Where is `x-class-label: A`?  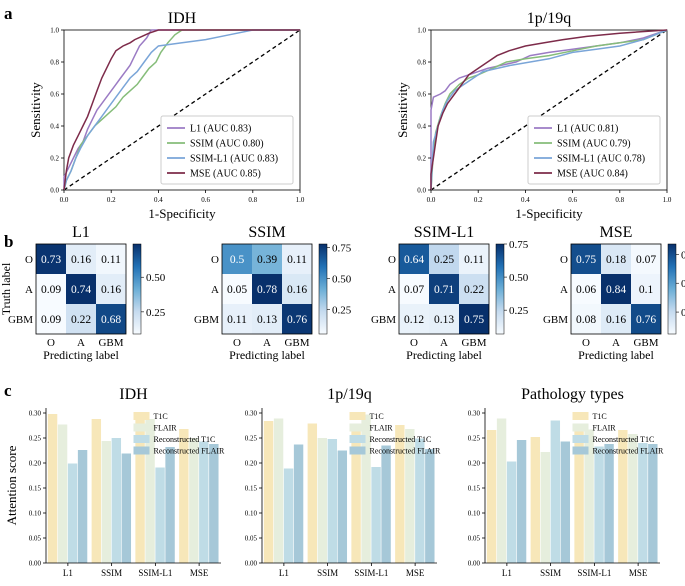
x-class-label: A is located at coordinates (444, 343).